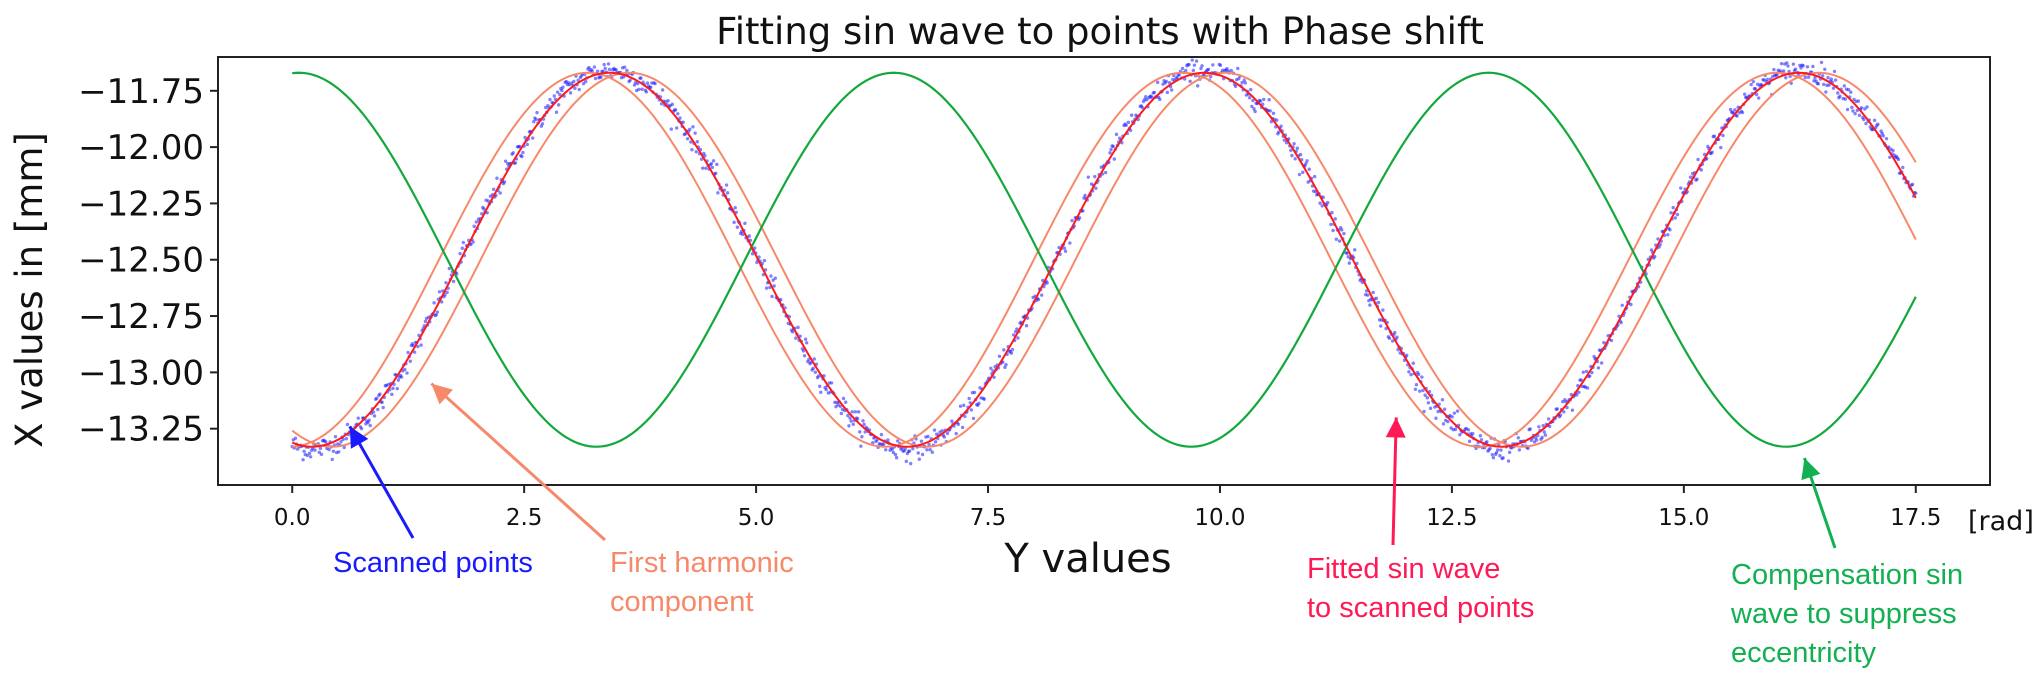  I want to click on y-tick-label: −12.00, so click(141, 148).